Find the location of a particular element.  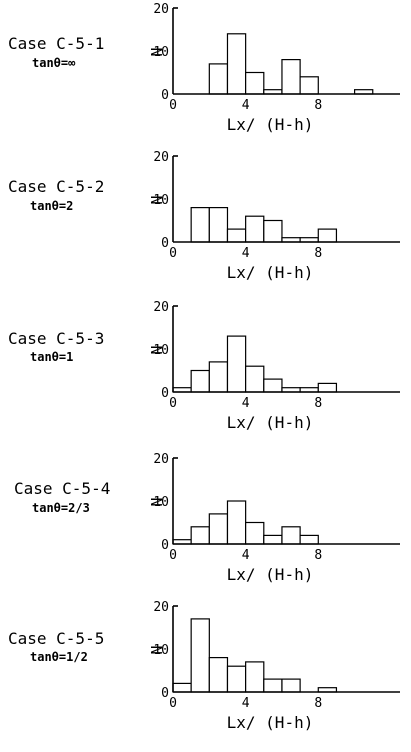

case-title: Case C-5-2 is located at coordinates (56, 186).